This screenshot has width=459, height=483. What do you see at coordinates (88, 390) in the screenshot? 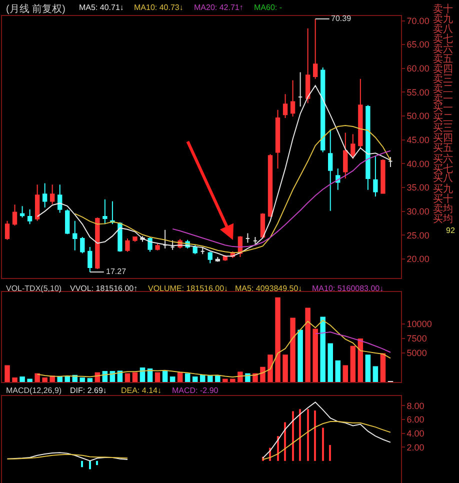
I see `text: DIF: 2.69↓` at bounding box center [88, 390].